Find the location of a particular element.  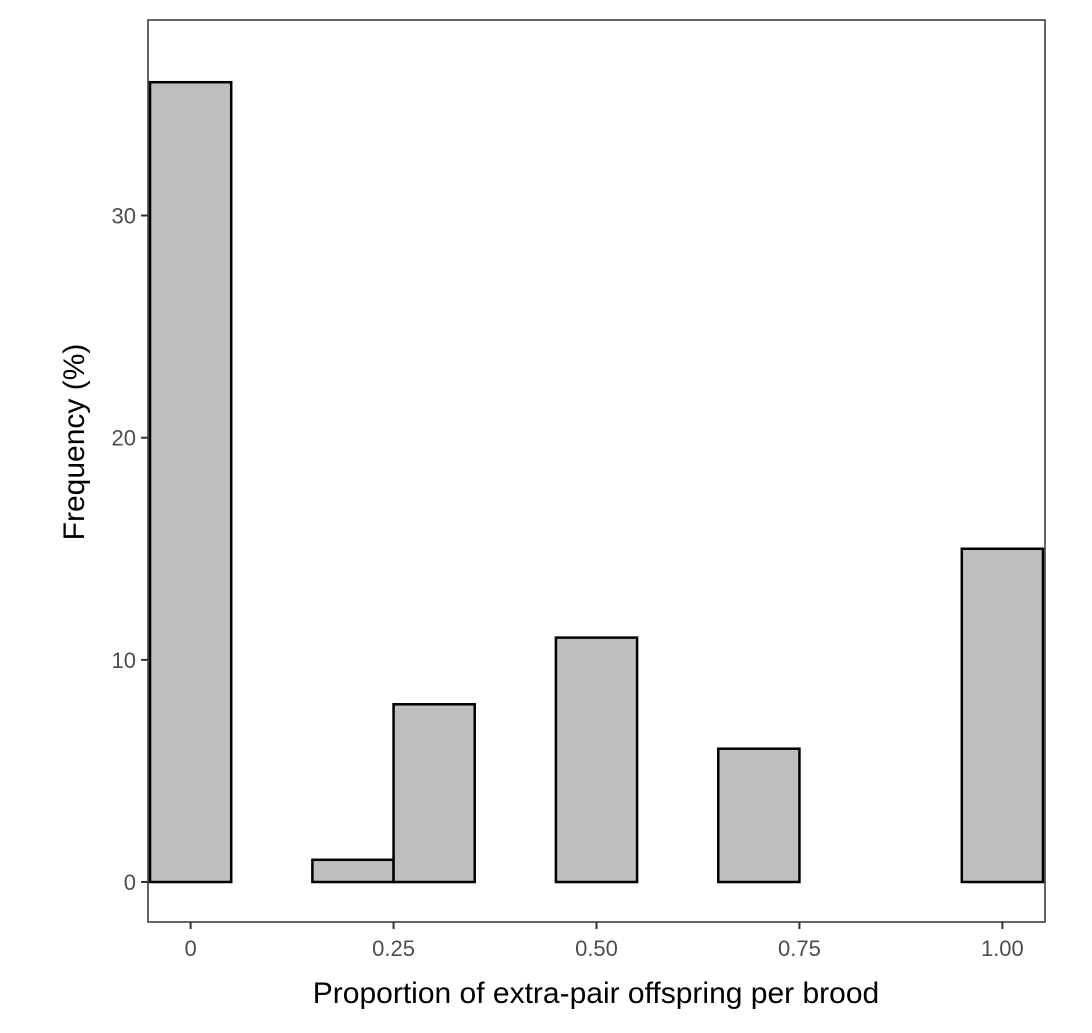

x-tick-label: 0.50 is located at coordinates (596, 948).